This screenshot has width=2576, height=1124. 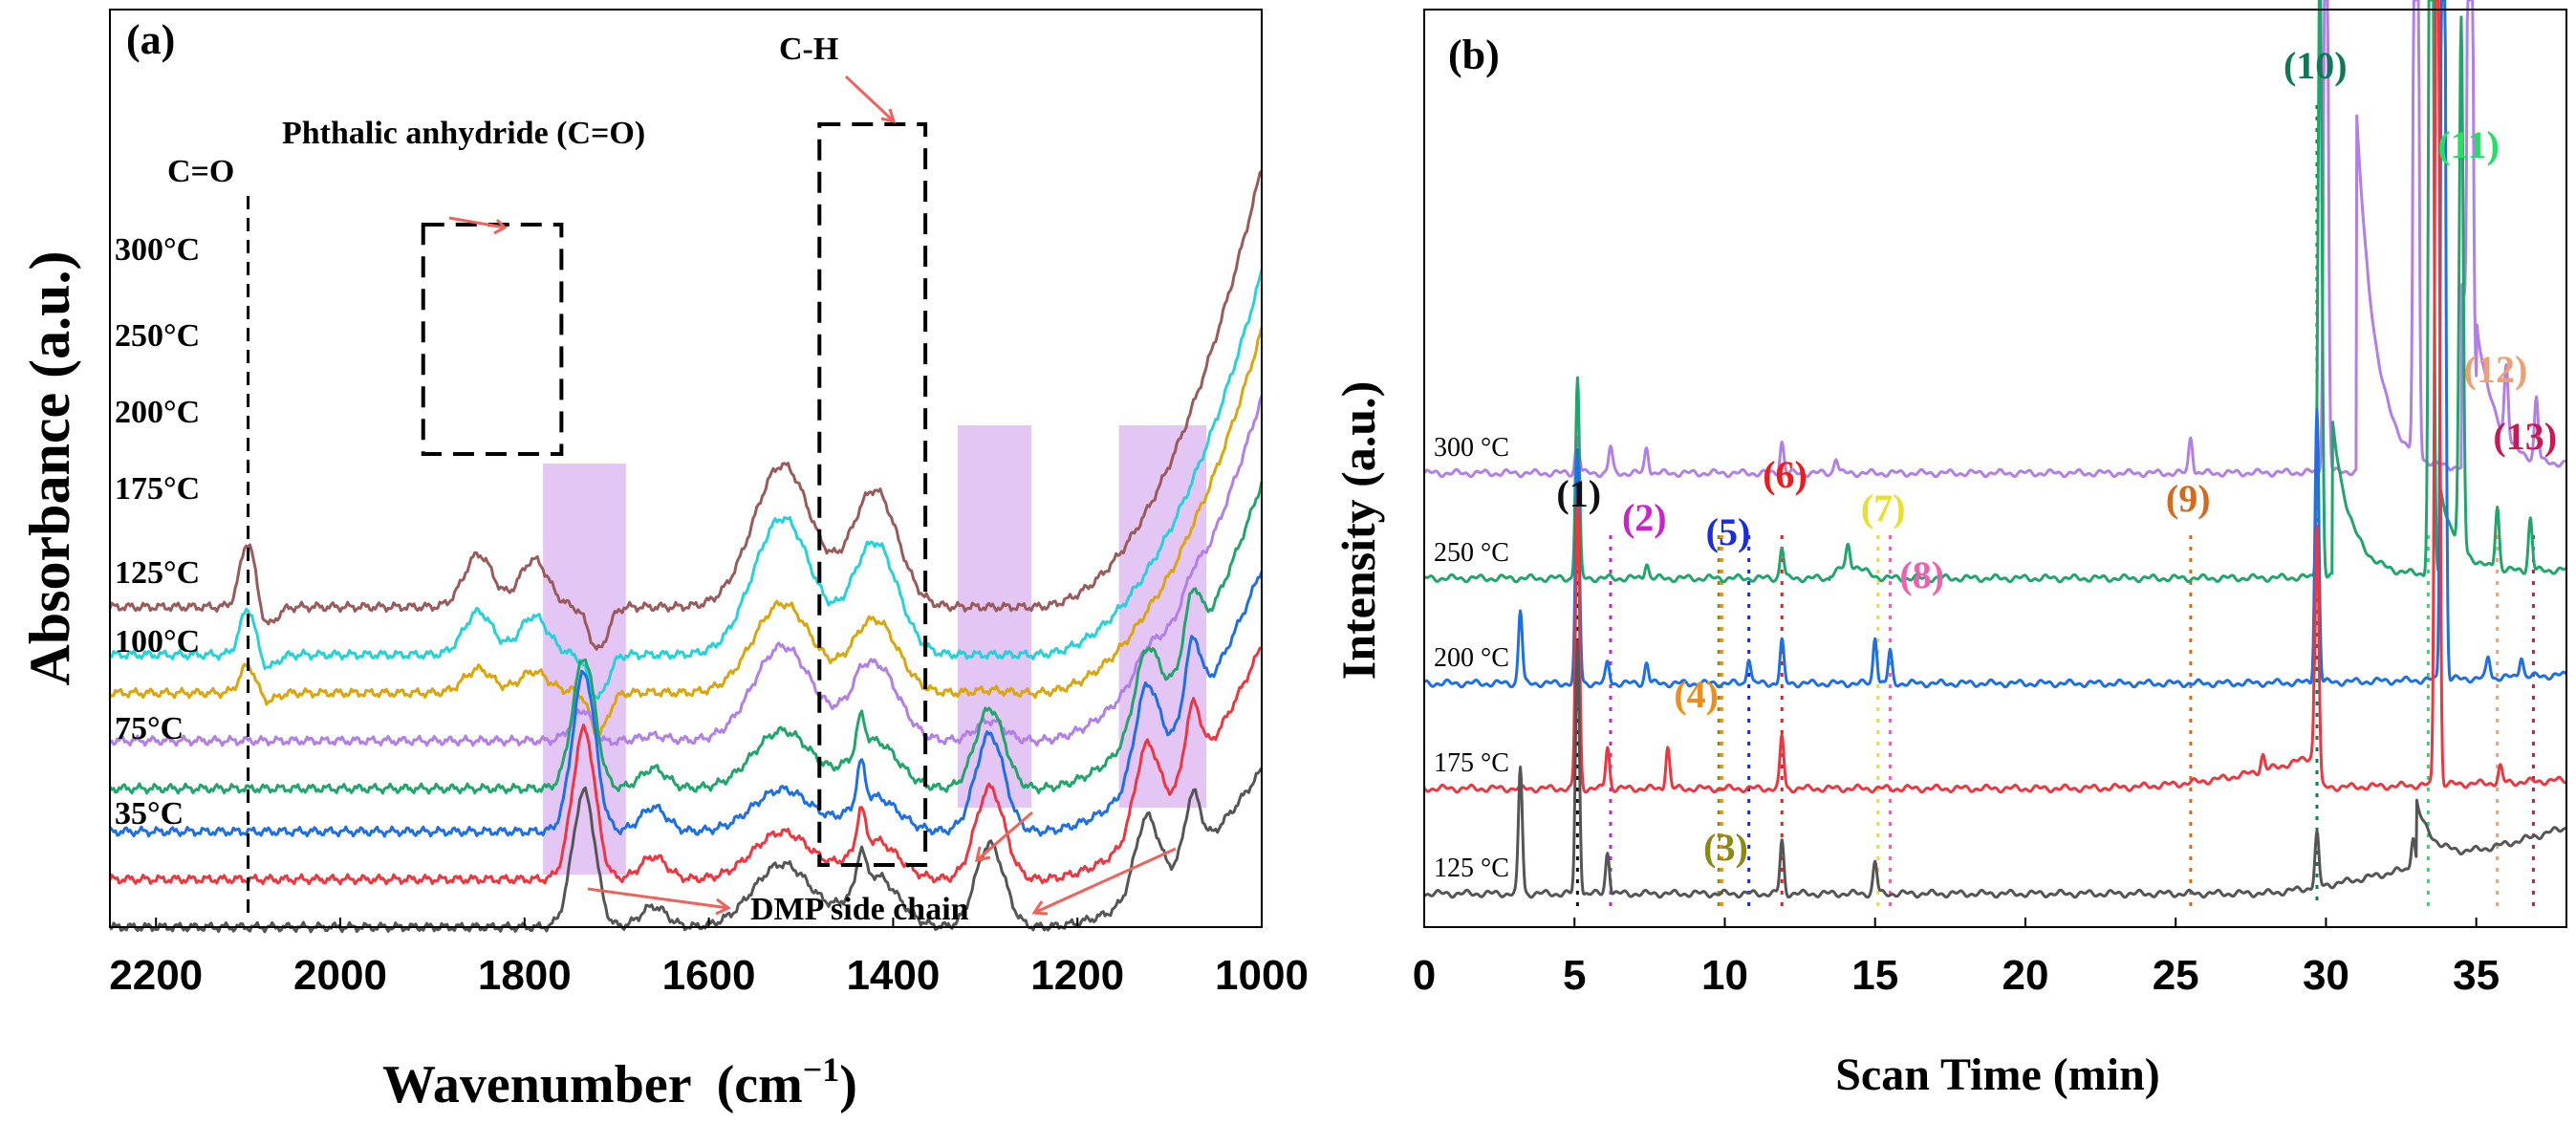 I want to click on panel-b-x-axis-title: Scan Time (min), so click(x=1998, y=1074).